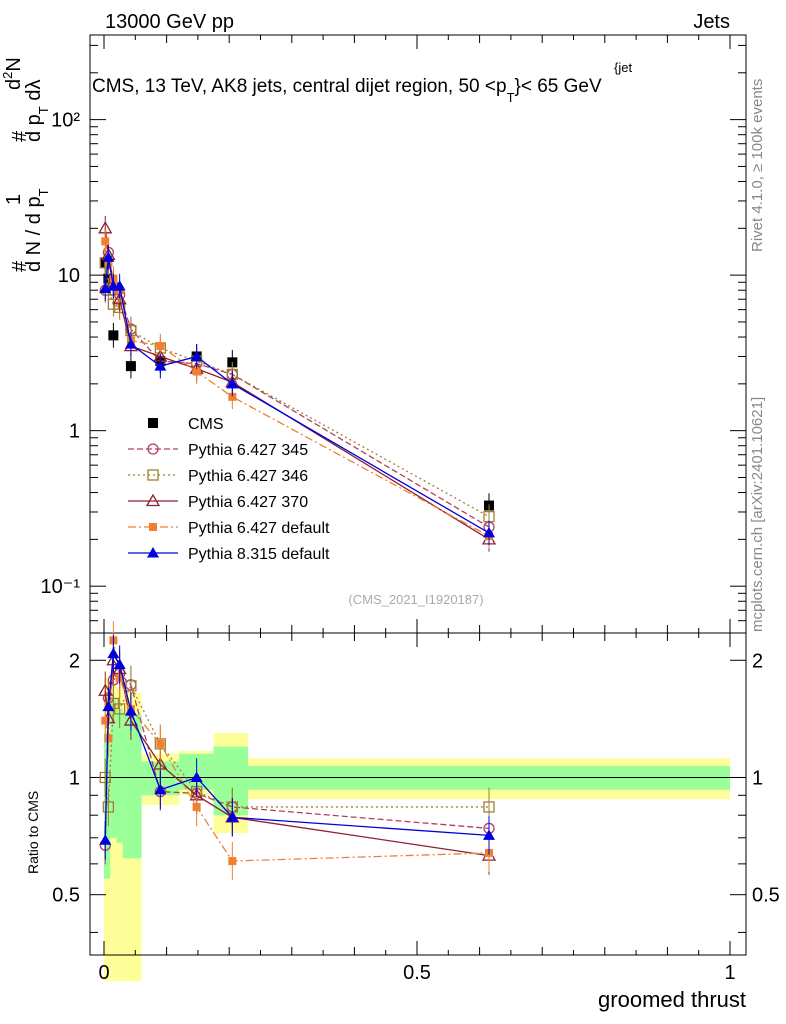 The height and width of the screenshot is (1024, 786). What do you see at coordinates (711, 22) in the screenshot?
I see `header-right: Jets` at bounding box center [711, 22].